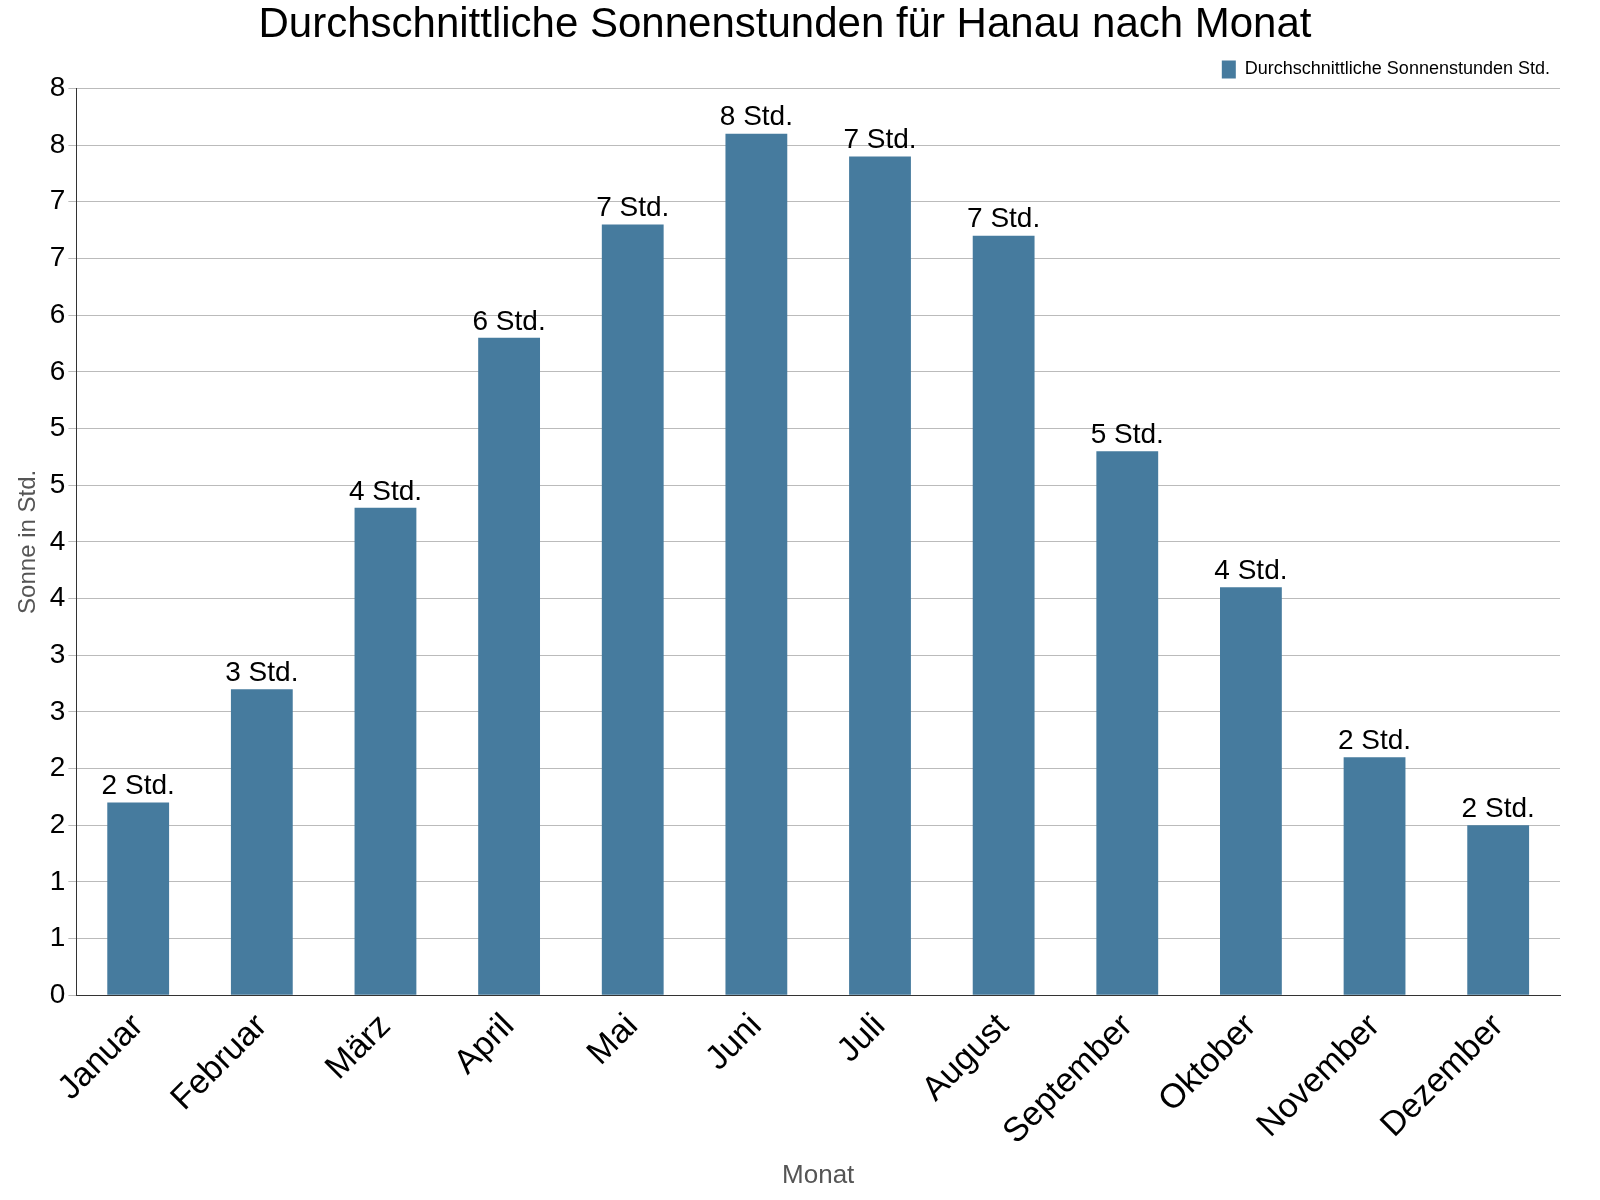 Image resolution: width=1600 pixels, height=1200 pixels. What do you see at coordinates (756, 116) in the screenshot?
I see `data-label: 8 Std.` at bounding box center [756, 116].